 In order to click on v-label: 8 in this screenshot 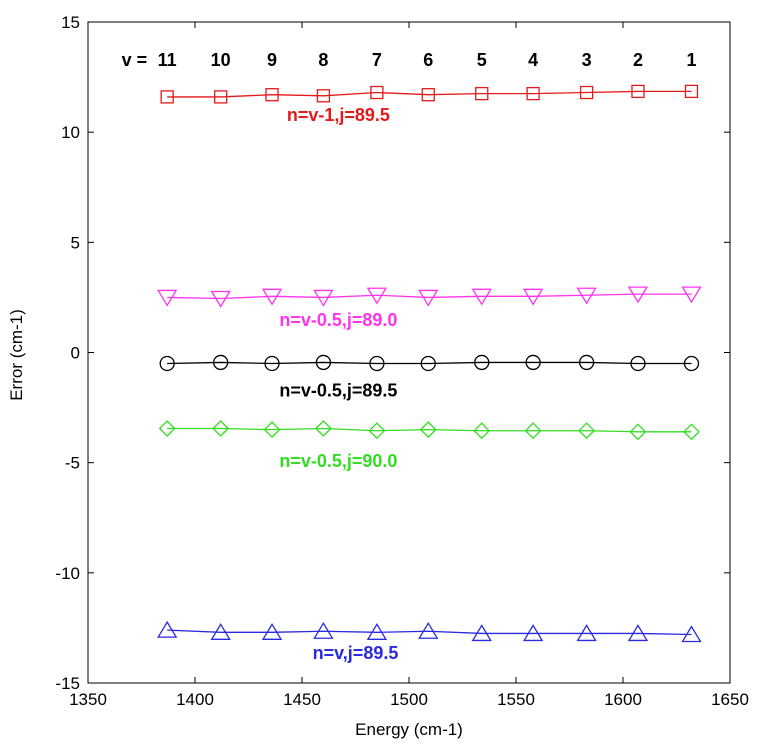, I will do `click(323, 60)`.